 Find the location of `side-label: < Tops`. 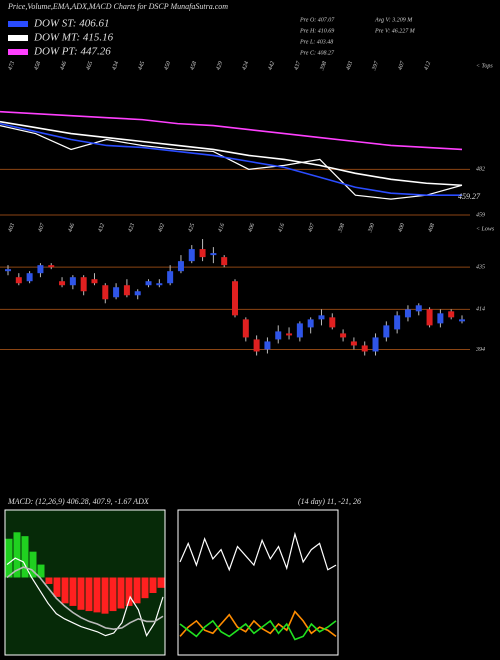

side-label: < Tops is located at coordinates (484, 66).